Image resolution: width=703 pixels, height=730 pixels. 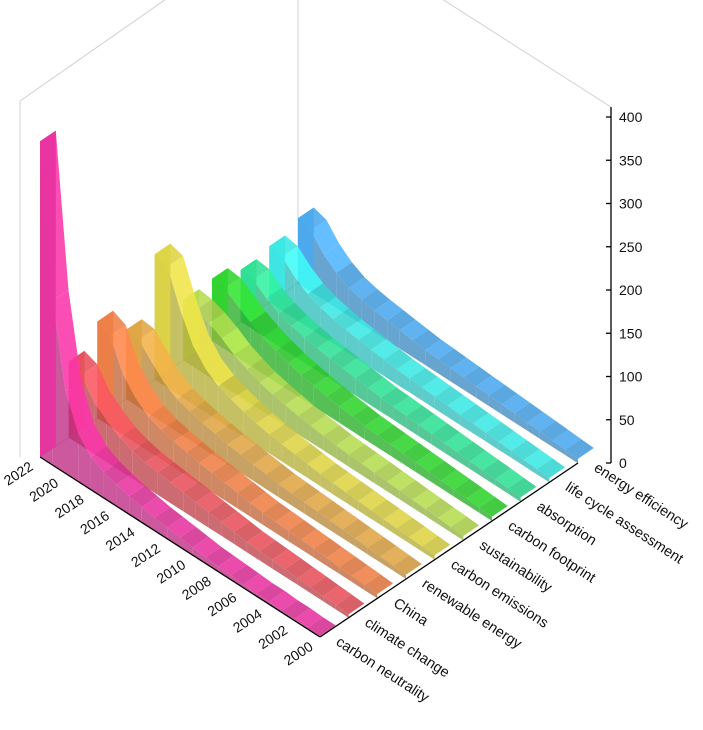 What do you see at coordinates (631, 247) in the screenshot?
I see `value-tick-label: 250` at bounding box center [631, 247].